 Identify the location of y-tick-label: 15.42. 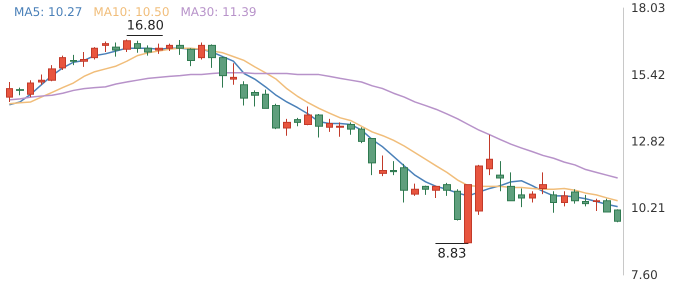
(648, 75).